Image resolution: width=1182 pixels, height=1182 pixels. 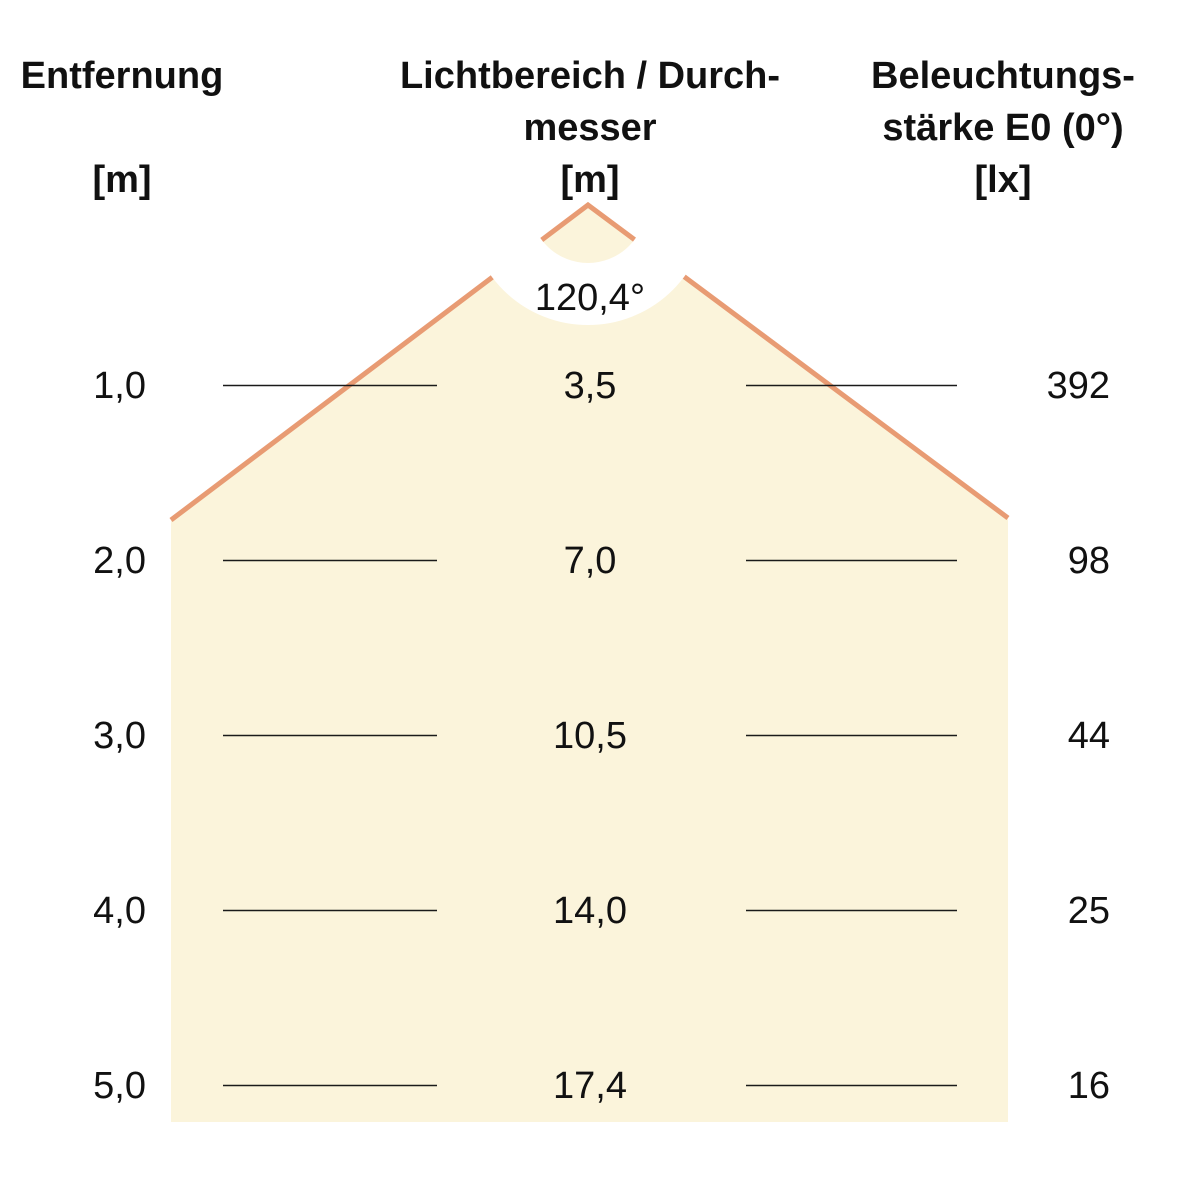 I want to click on column-header-diameter-line2: messer, so click(x=590, y=128).